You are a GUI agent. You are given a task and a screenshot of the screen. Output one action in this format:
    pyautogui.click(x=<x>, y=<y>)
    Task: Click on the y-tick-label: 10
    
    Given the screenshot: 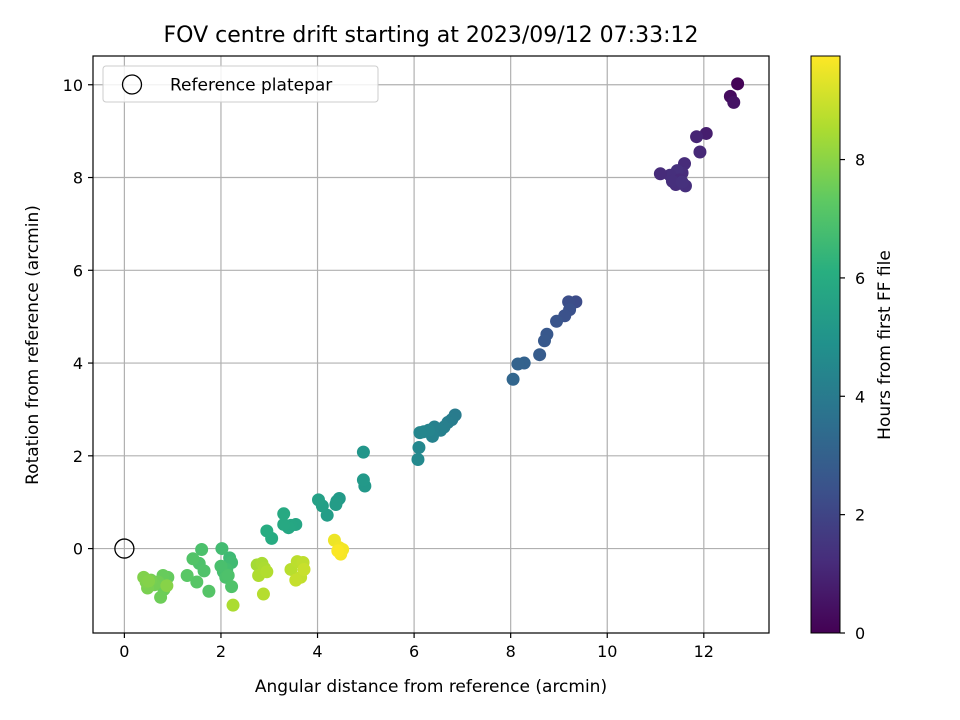 What is the action you would take?
    pyautogui.click(x=73, y=85)
    